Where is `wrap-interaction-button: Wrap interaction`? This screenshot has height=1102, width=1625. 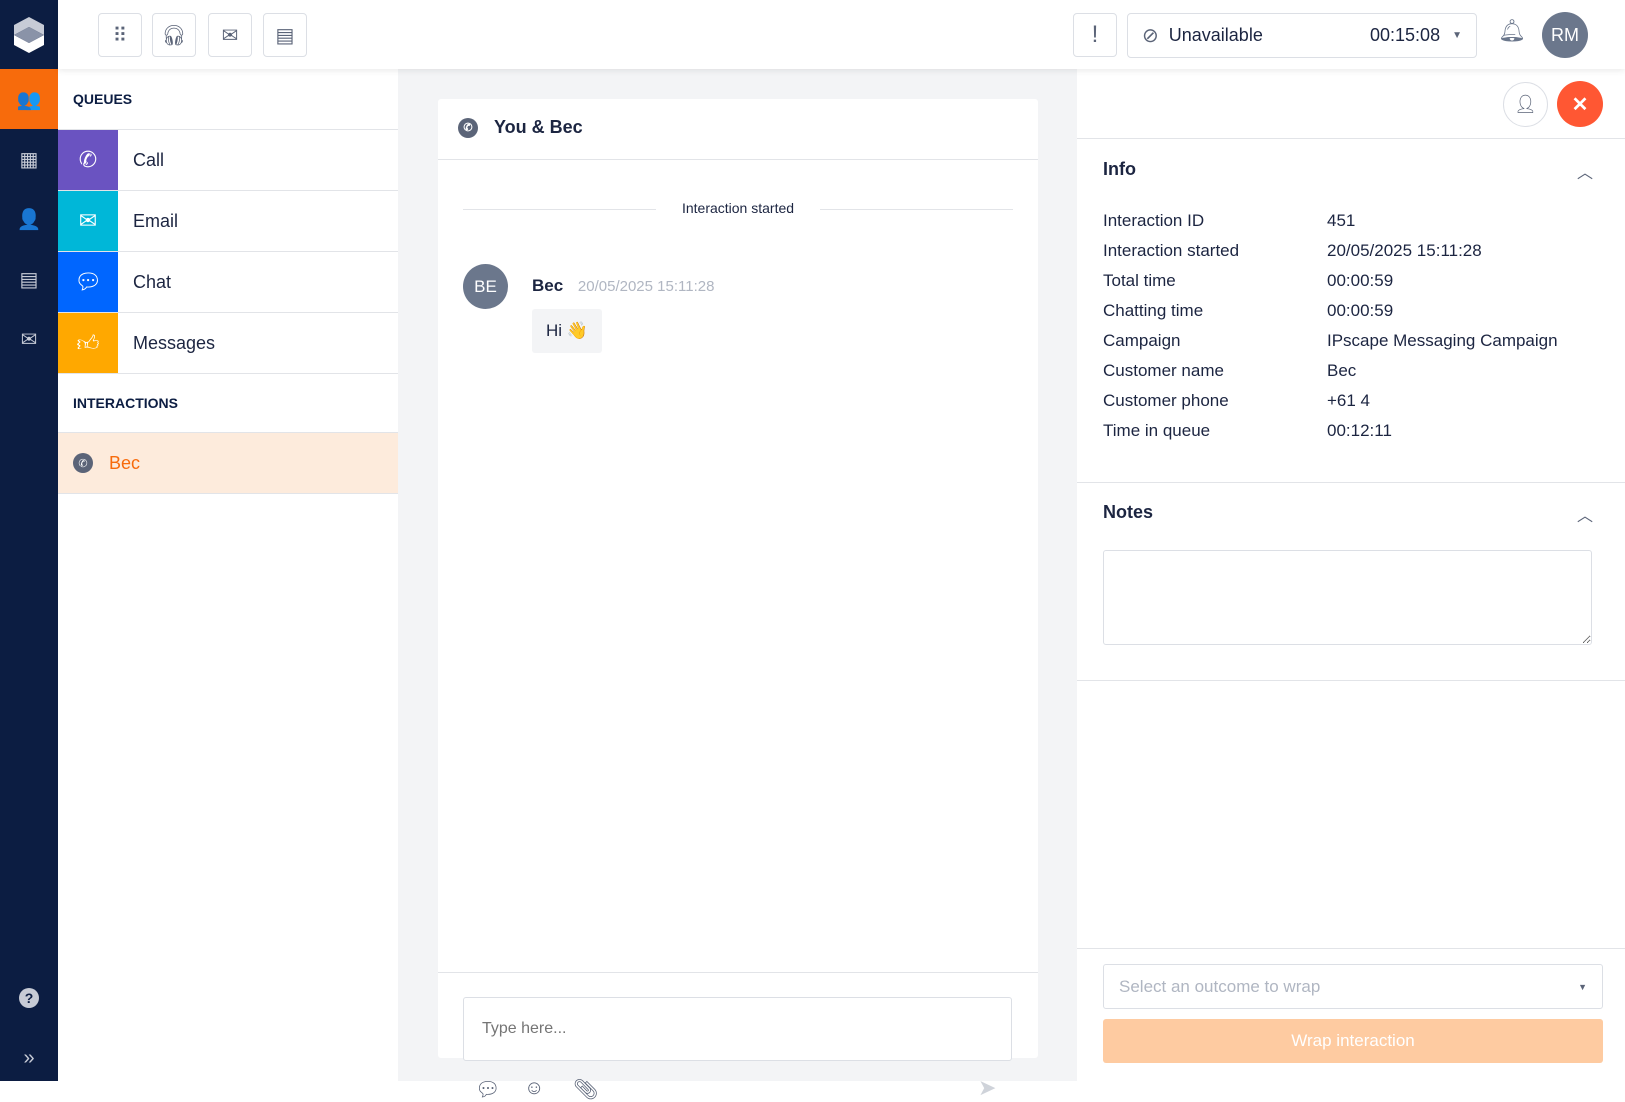
wrap-interaction-button: Wrap interaction is located at coordinates (1353, 1041).